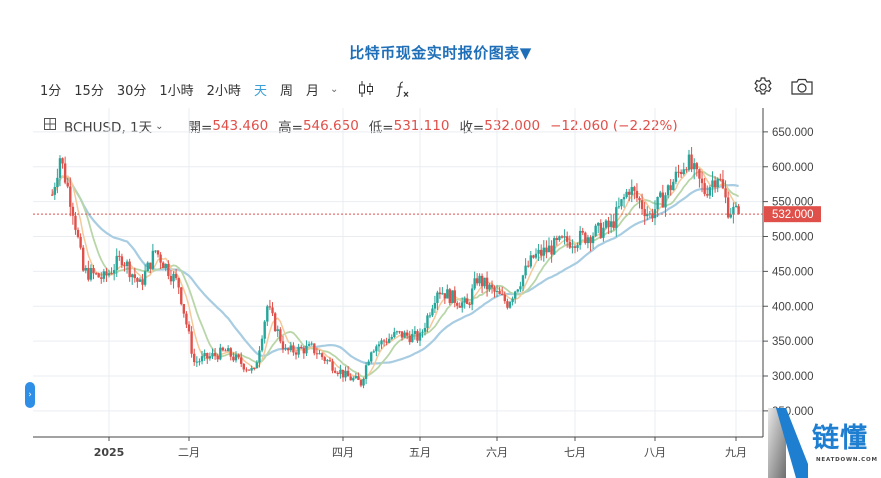 Image resolution: width=881 pixels, height=478 pixels. What do you see at coordinates (189, 452) in the screenshot?
I see `svg-text: 二月` at bounding box center [189, 452].